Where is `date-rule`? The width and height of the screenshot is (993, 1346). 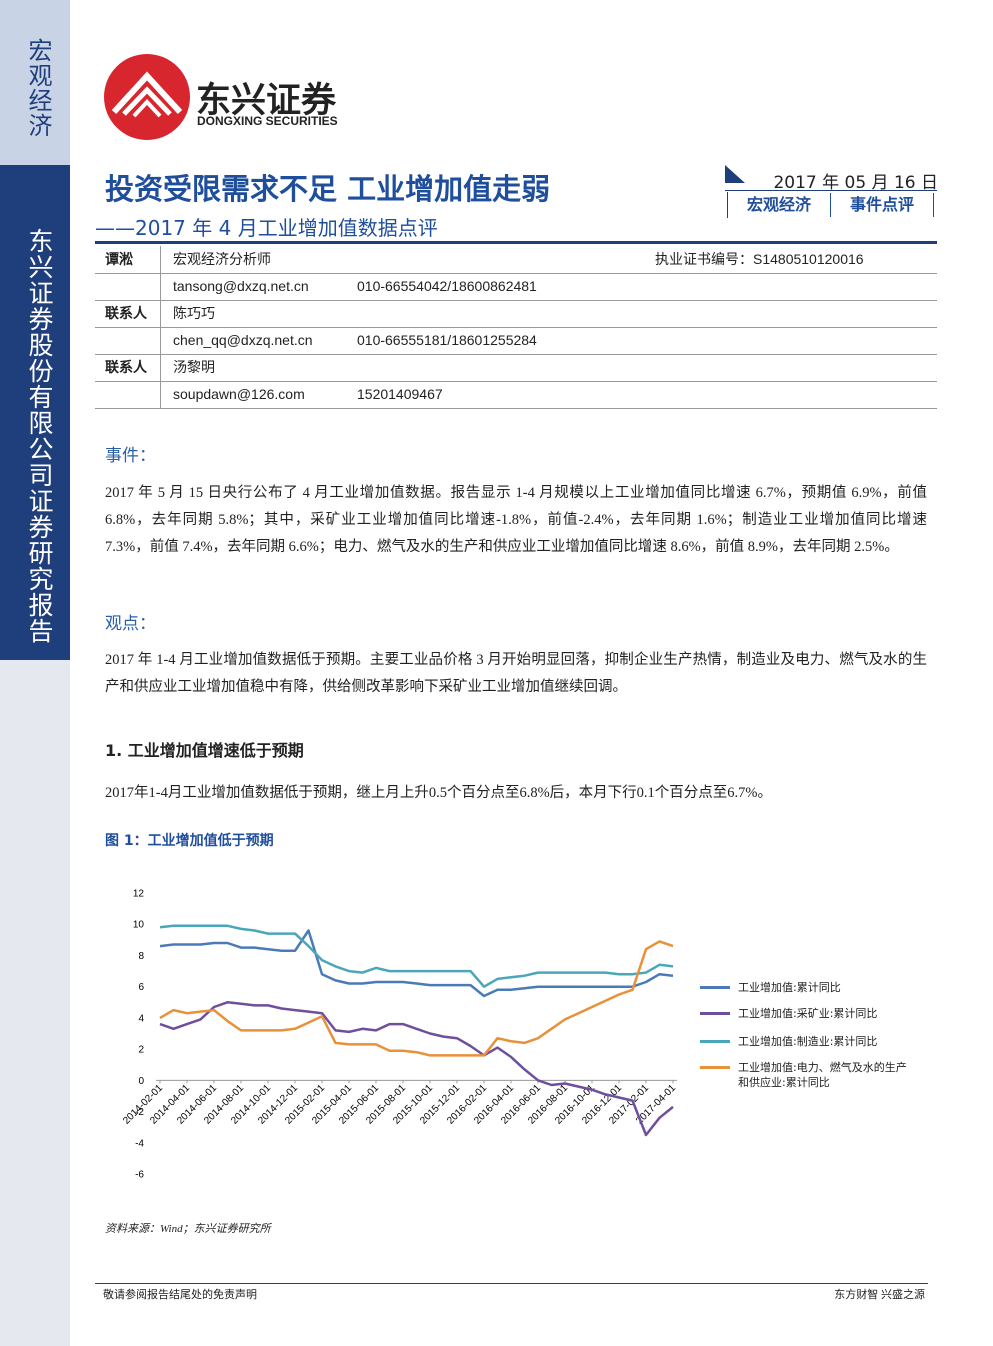 date-rule is located at coordinates (831, 190).